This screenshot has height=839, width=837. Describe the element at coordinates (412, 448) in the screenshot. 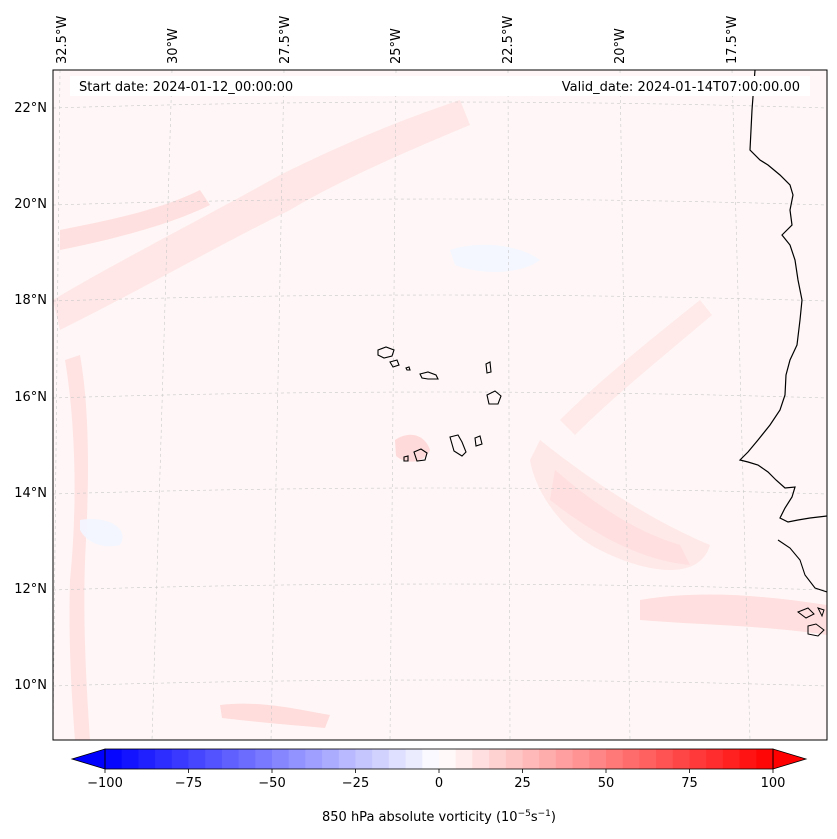

I see `vorticity-patch-islands` at that location.